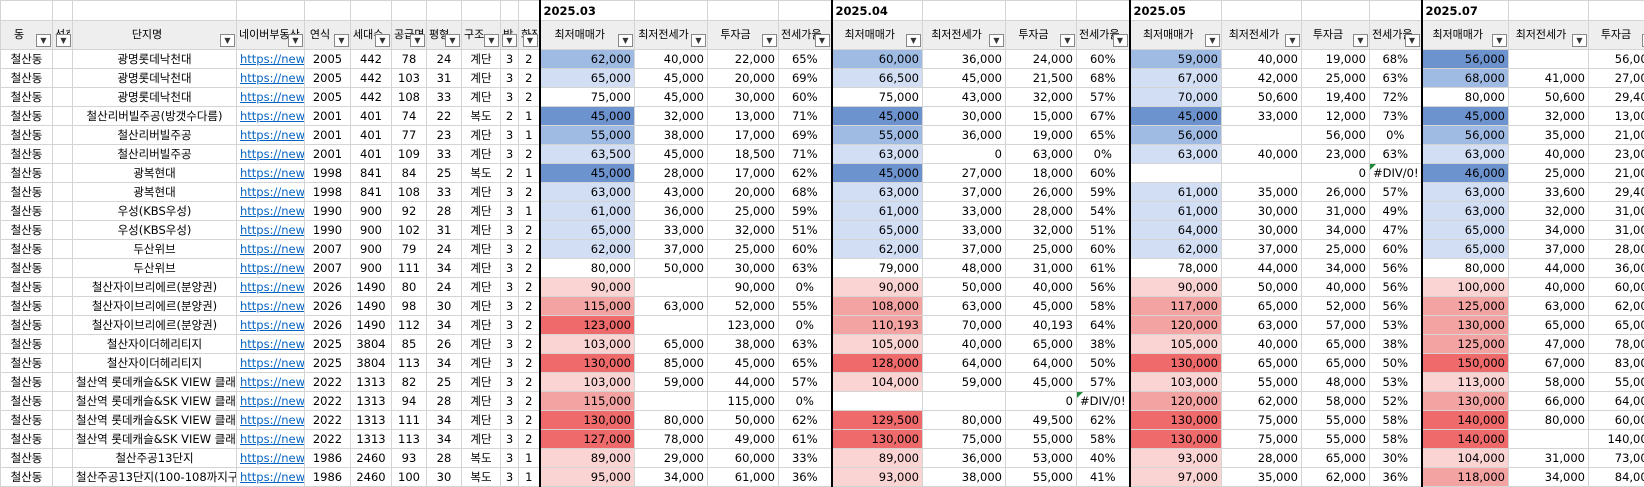  I want to click on min-jeonse-price-cell: 30,000, so click(1262, 230).